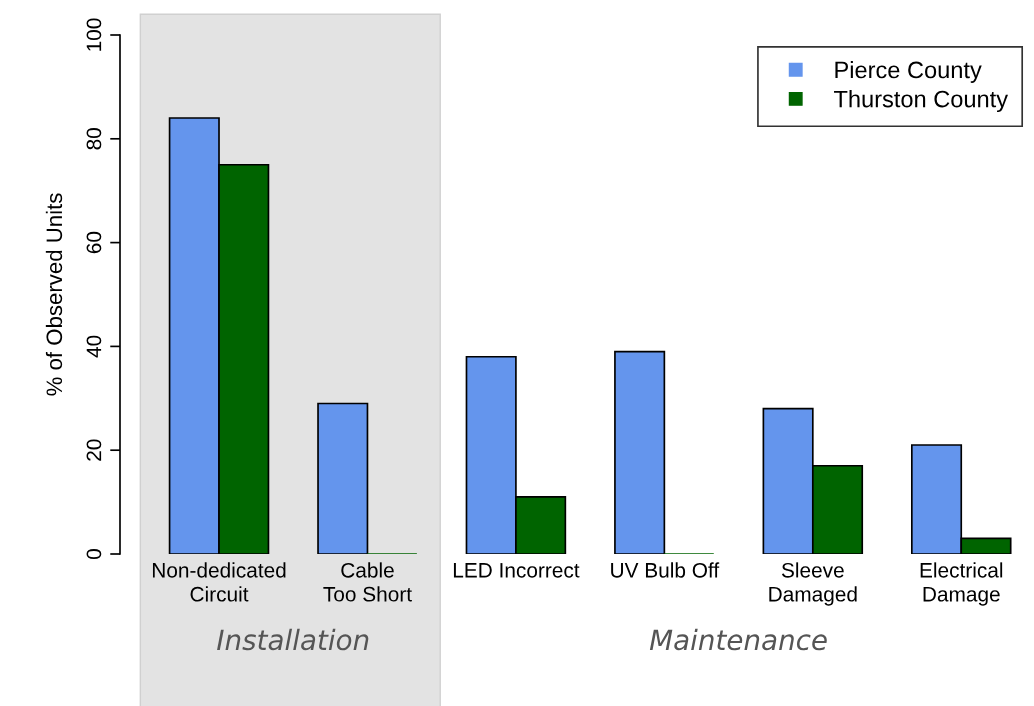 The width and height of the screenshot is (1034, 706). Describe the element at coordinates (813, 584) in the screenshot. I see `x-tick-label: Sleeve Damaged` at that location.